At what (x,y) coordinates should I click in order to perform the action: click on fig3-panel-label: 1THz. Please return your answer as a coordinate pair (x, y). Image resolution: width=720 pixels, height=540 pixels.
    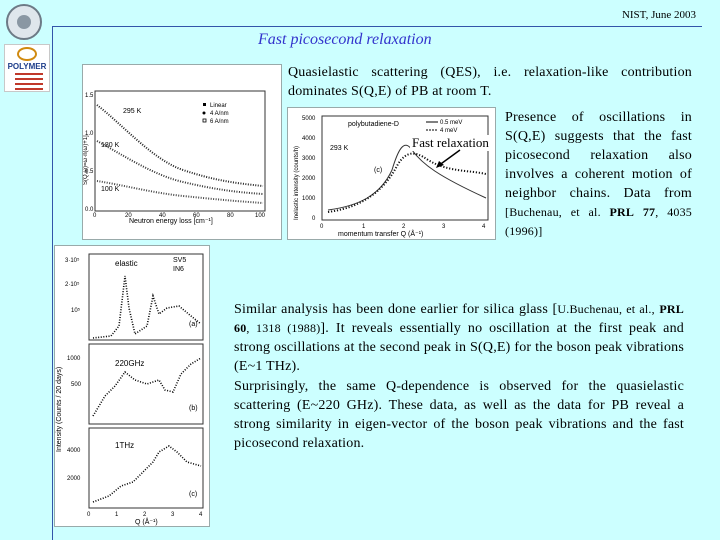
    Looking at the image, I should click on (124, 445).